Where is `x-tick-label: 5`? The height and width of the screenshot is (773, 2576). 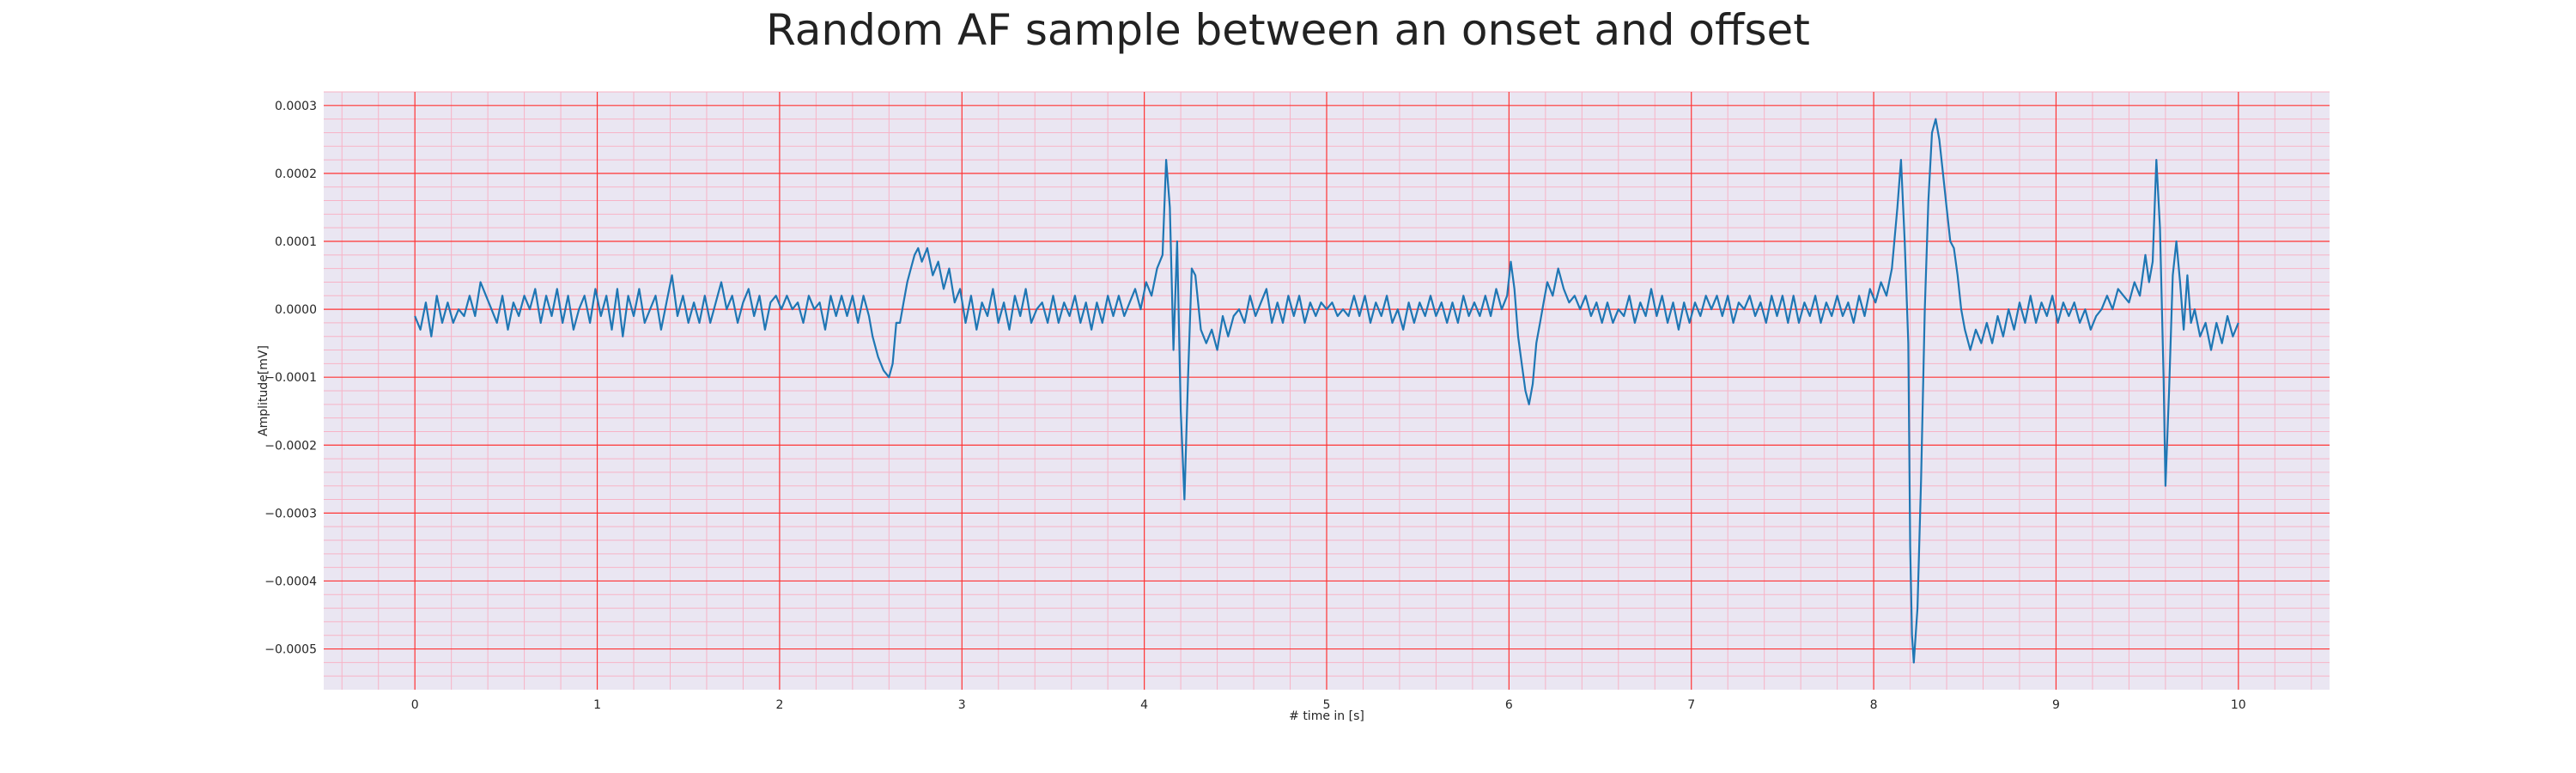
x-tick-label: 5 is located at coordinates (1327, 705).